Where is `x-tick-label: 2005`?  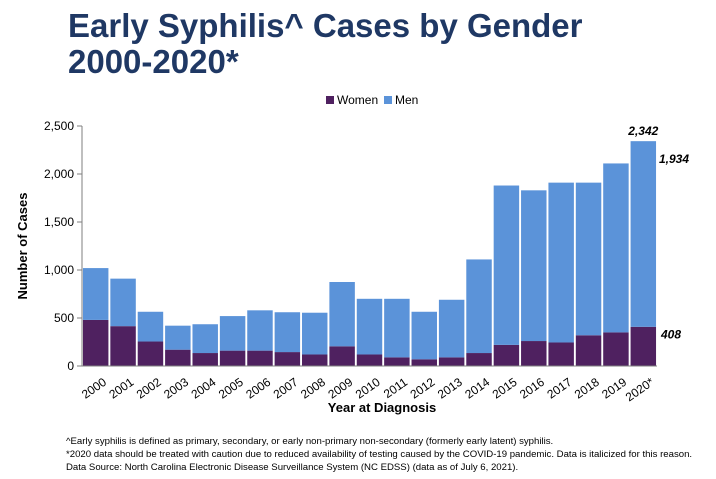
x-tick-label: 2005 is located at coordinates (231, 388).